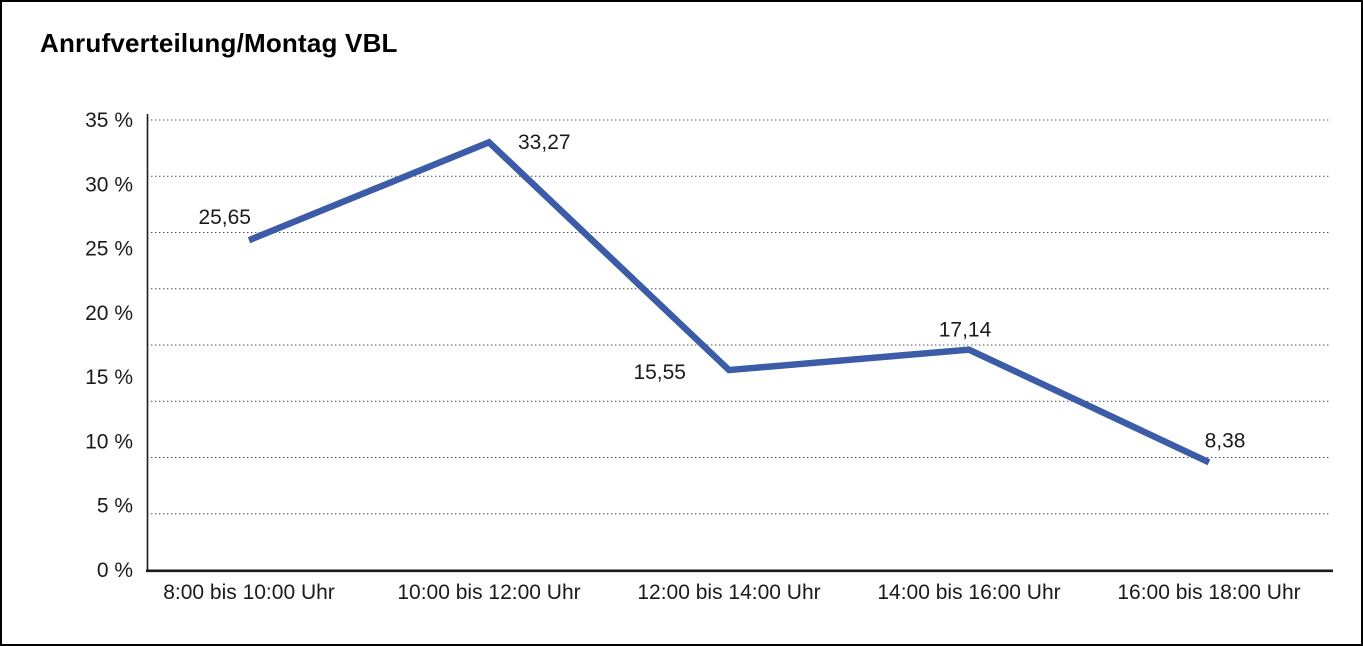 The image size is (1363, 646). What do you see at coordinates (965, 330) in the screenshot?
I see `data-point-label: 17,14` at bounding box center [965, 330].